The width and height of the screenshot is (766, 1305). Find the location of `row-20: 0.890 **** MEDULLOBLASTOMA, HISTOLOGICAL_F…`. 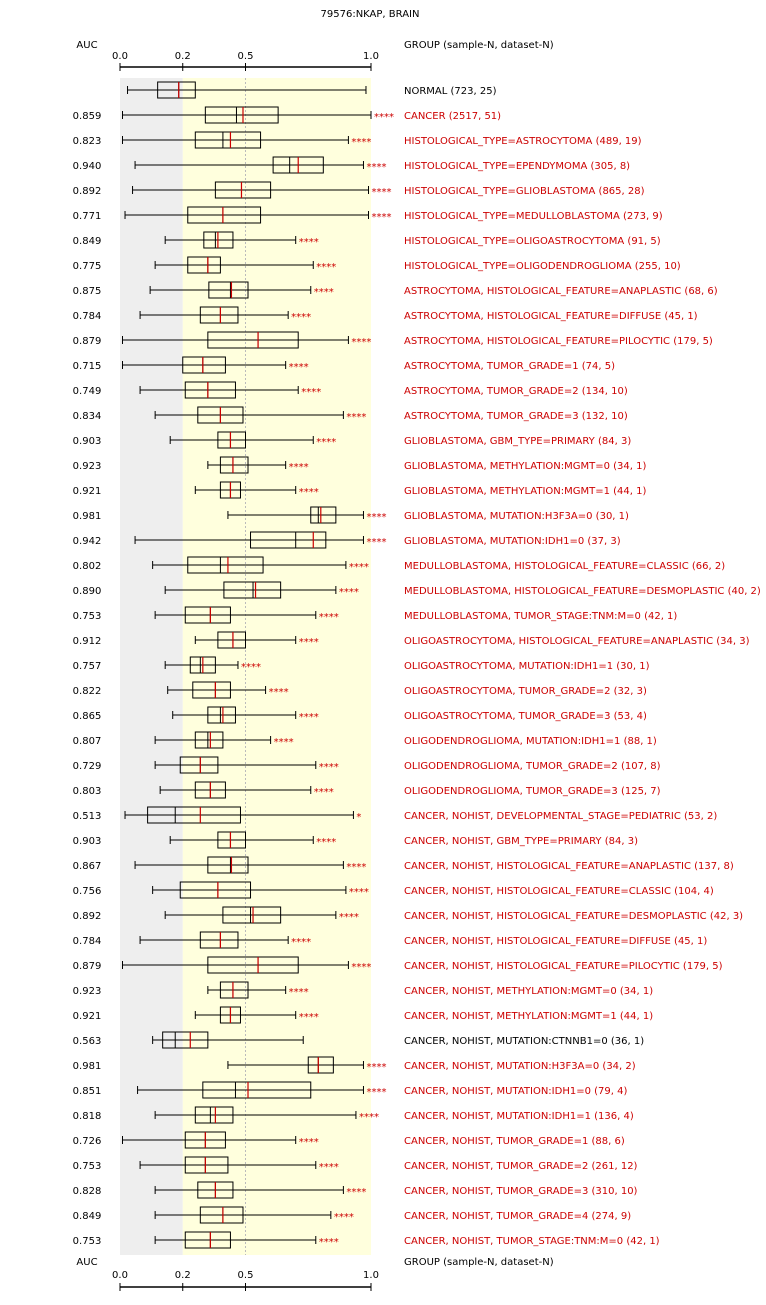

row-20: 0.890 **** MEDULLOBLASTOMA, HISTOLOGICAL_F… is located at coordinates (417, 590).